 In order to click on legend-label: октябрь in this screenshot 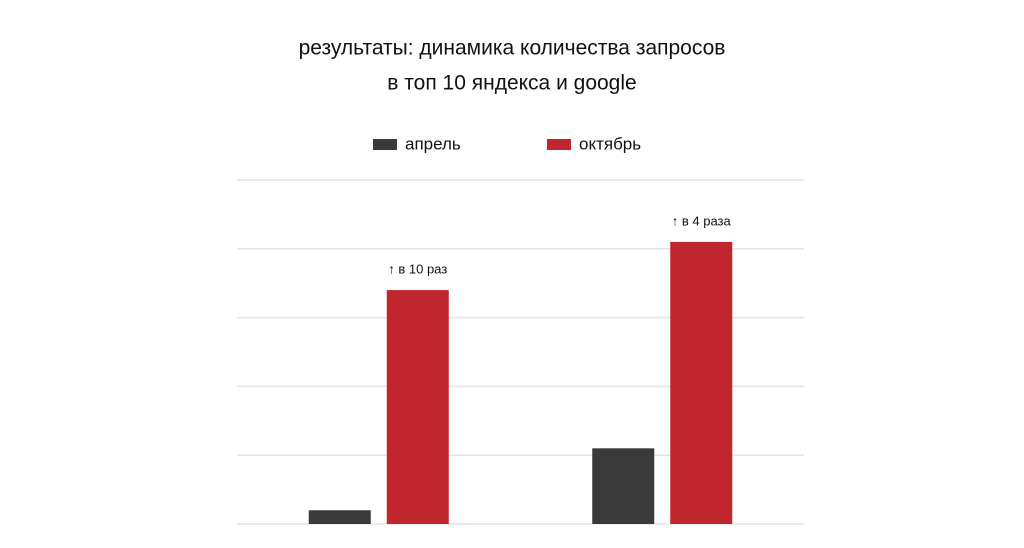, I will do `click(610, 143)`.